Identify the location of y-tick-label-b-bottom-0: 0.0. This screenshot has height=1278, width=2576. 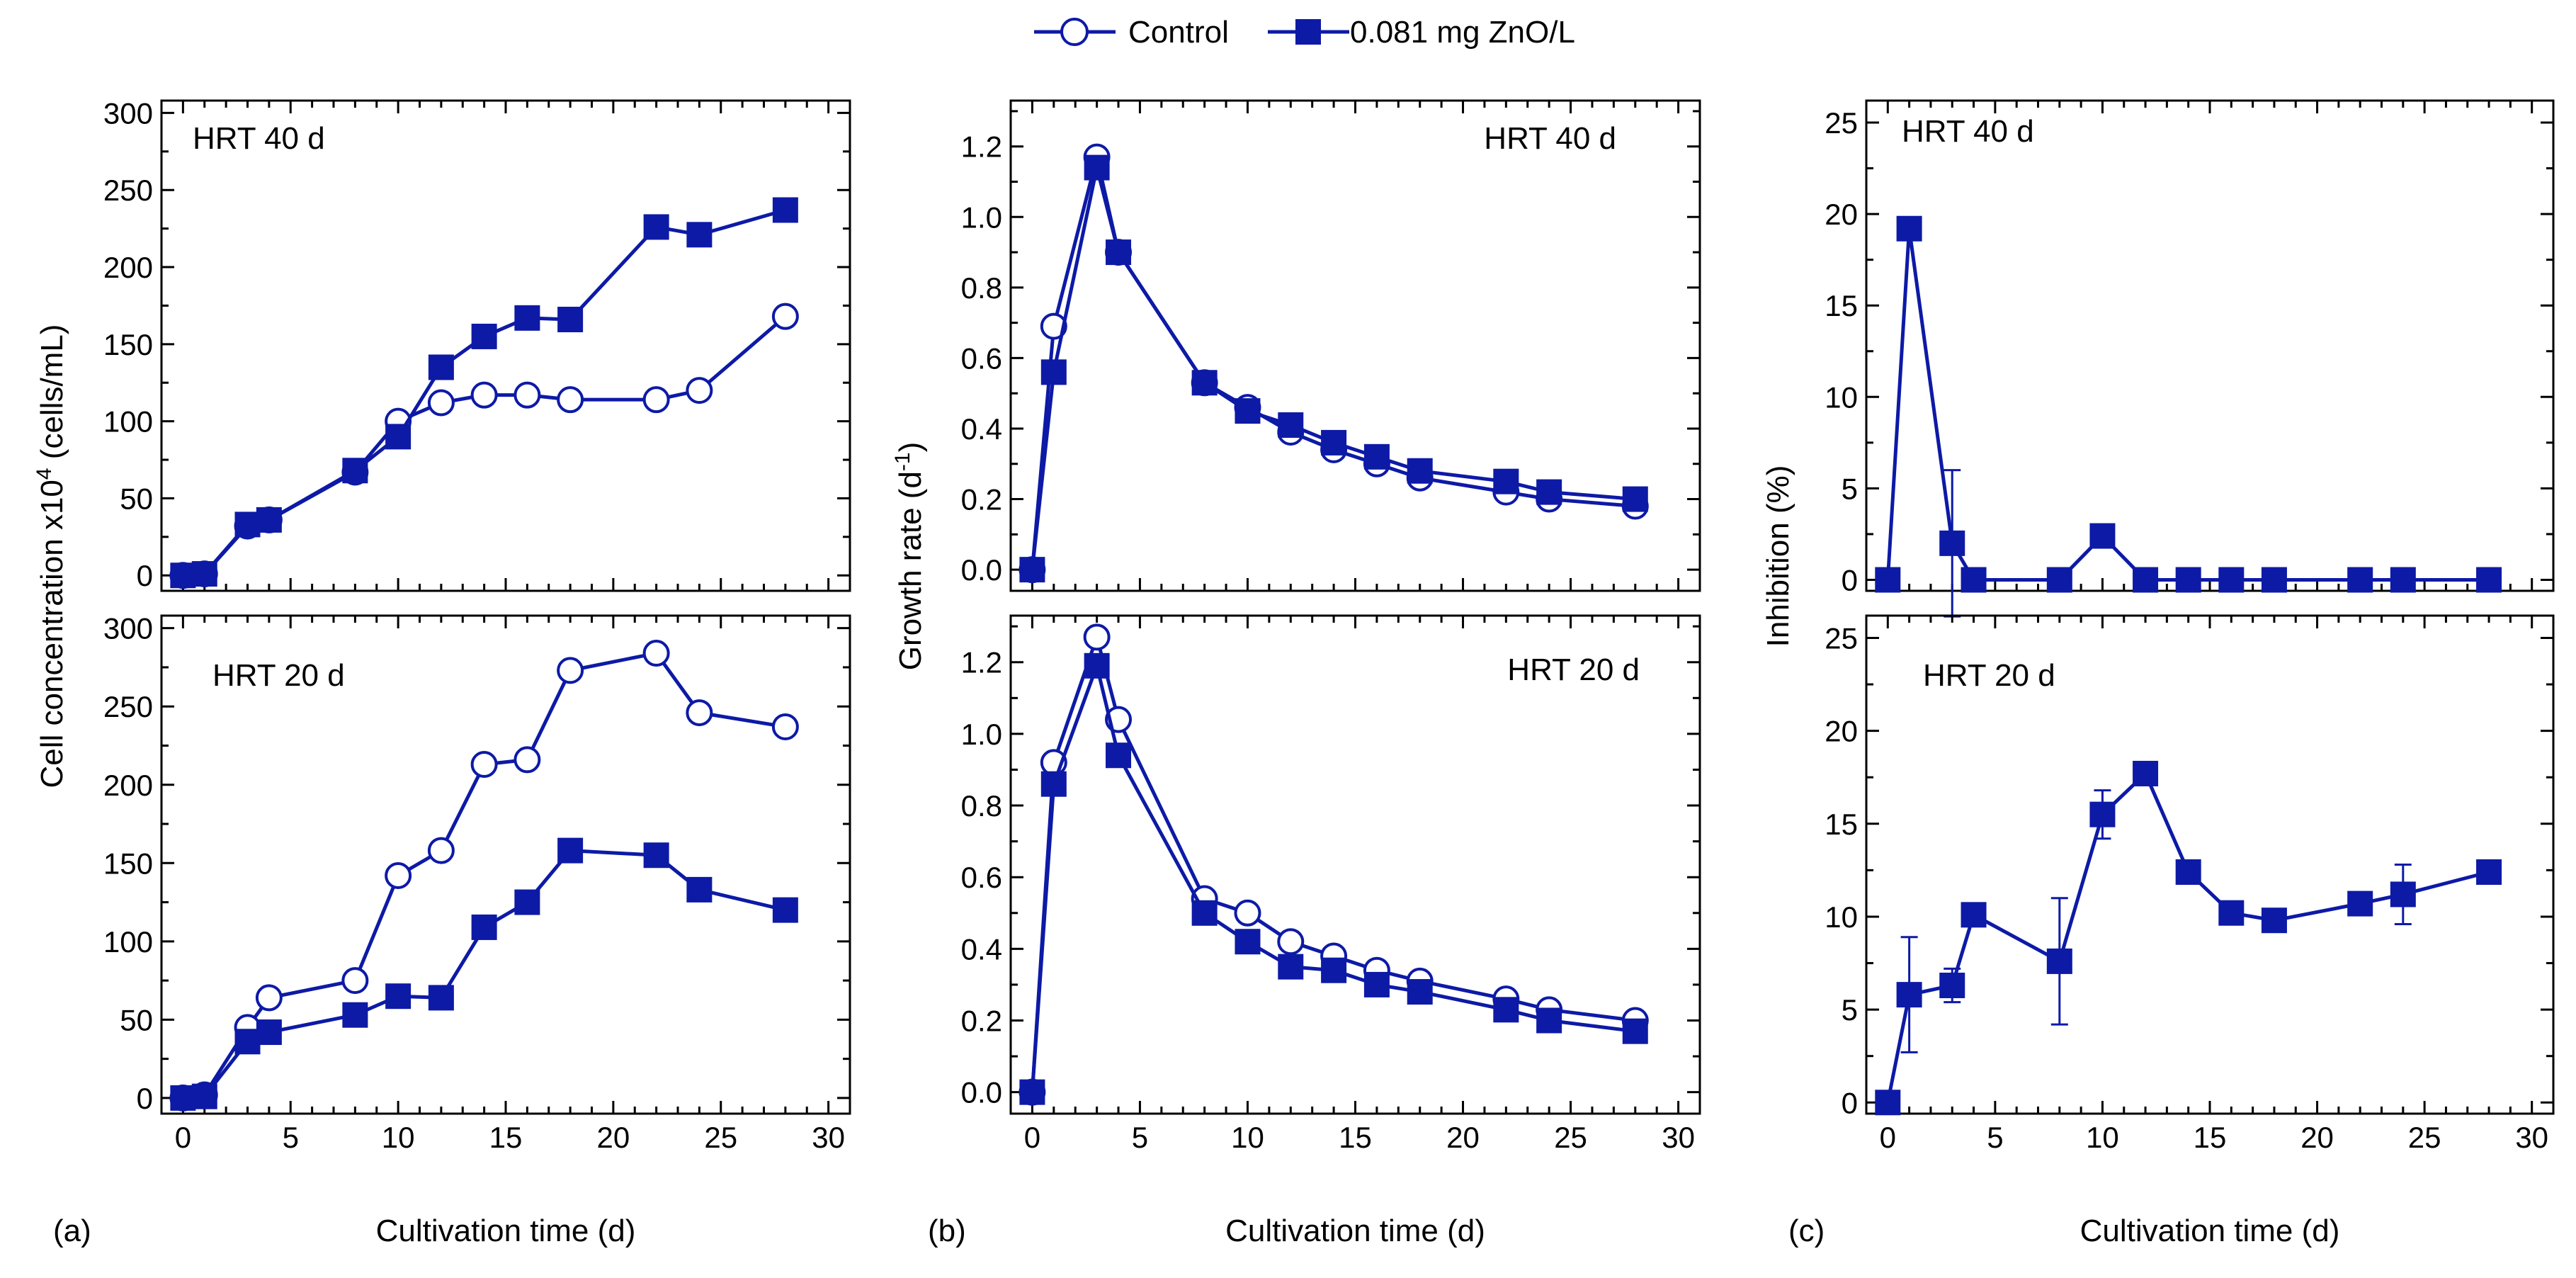
(982, 1092).